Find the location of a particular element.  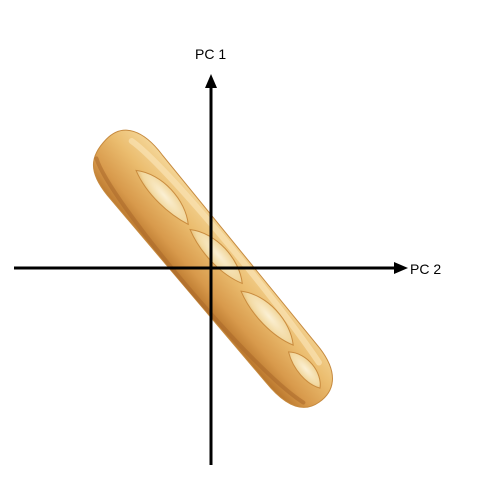

vertical-axis-label: PC 1 is located at coordinates (211, 54).